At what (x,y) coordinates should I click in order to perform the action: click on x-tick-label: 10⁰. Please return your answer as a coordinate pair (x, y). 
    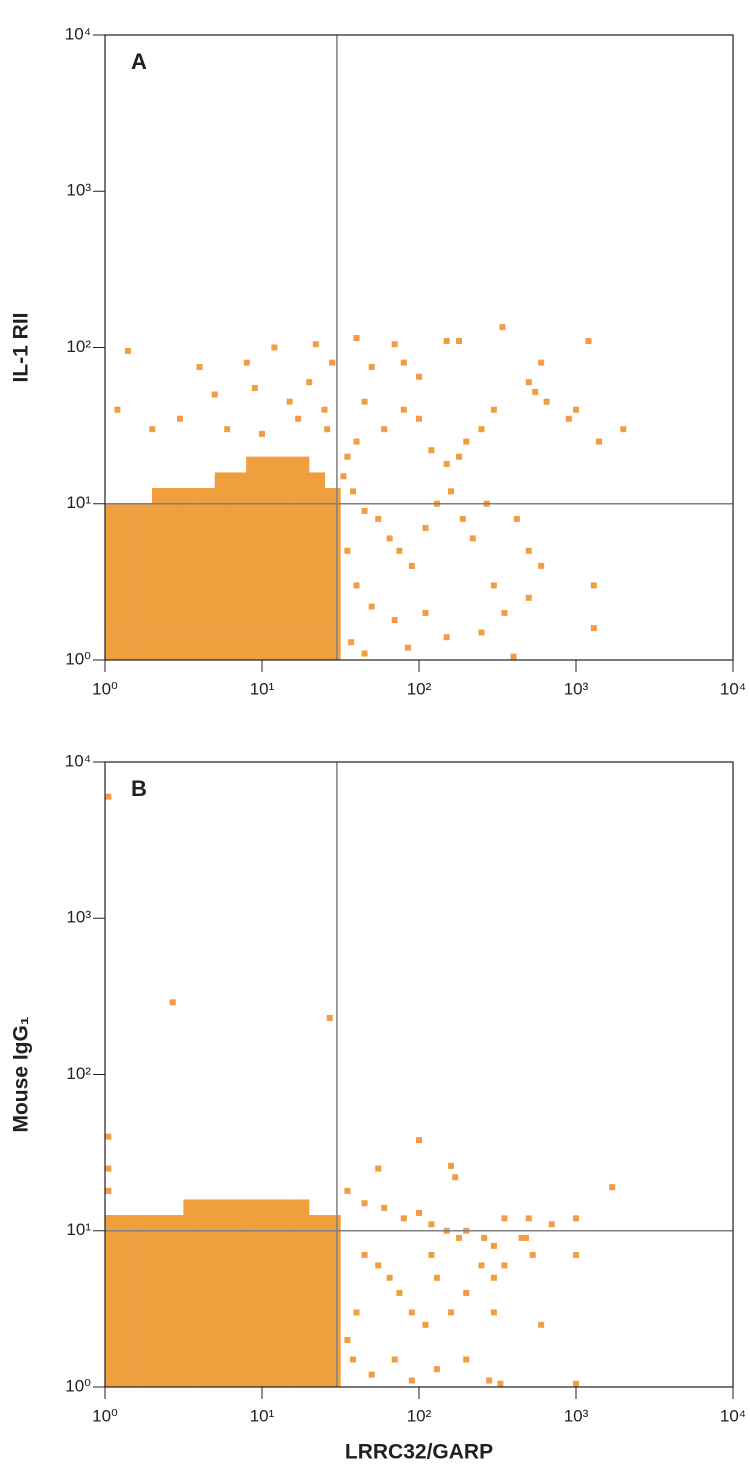
    Looking at the image, I should click on (105, 688).